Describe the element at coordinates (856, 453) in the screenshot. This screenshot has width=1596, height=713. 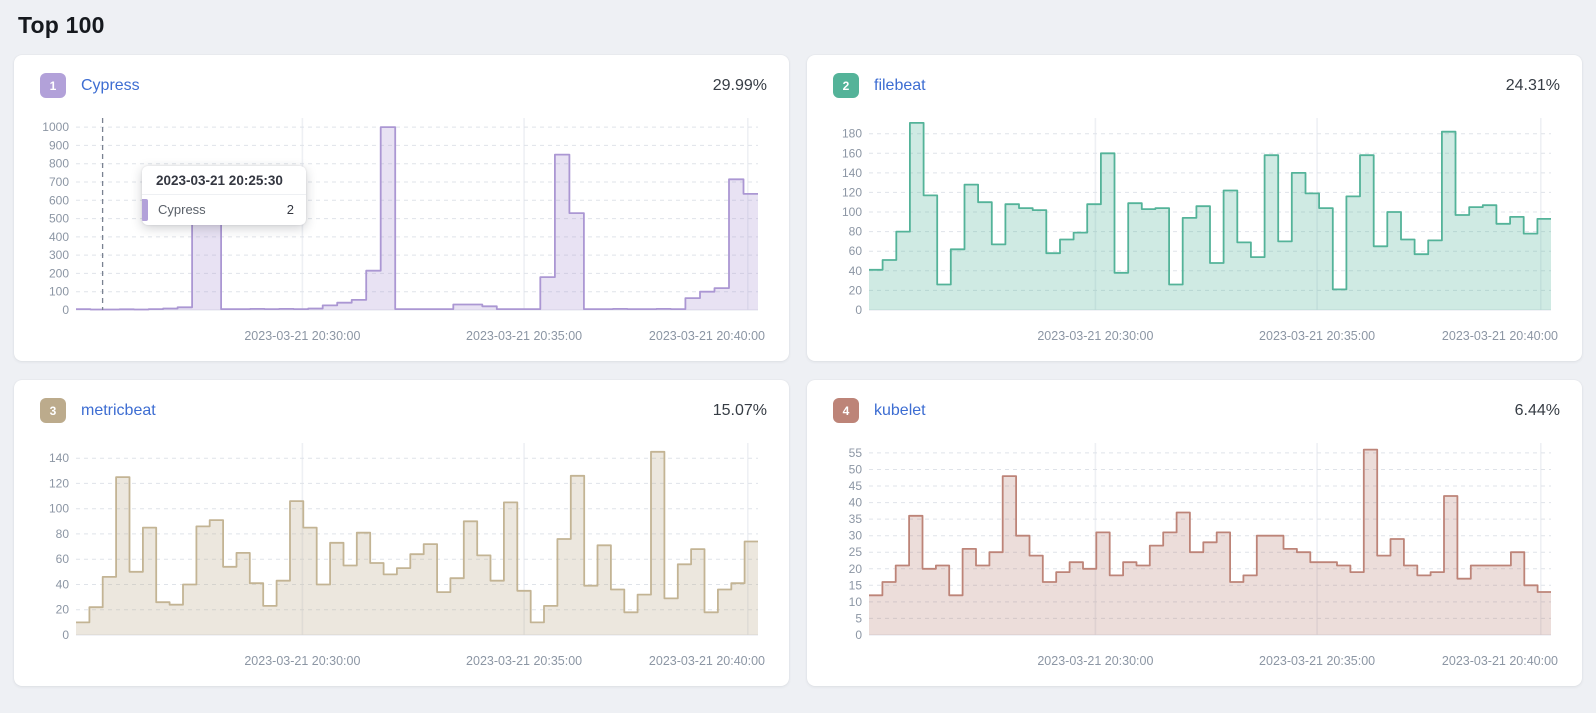
I see `svg-text: 55` at that location.